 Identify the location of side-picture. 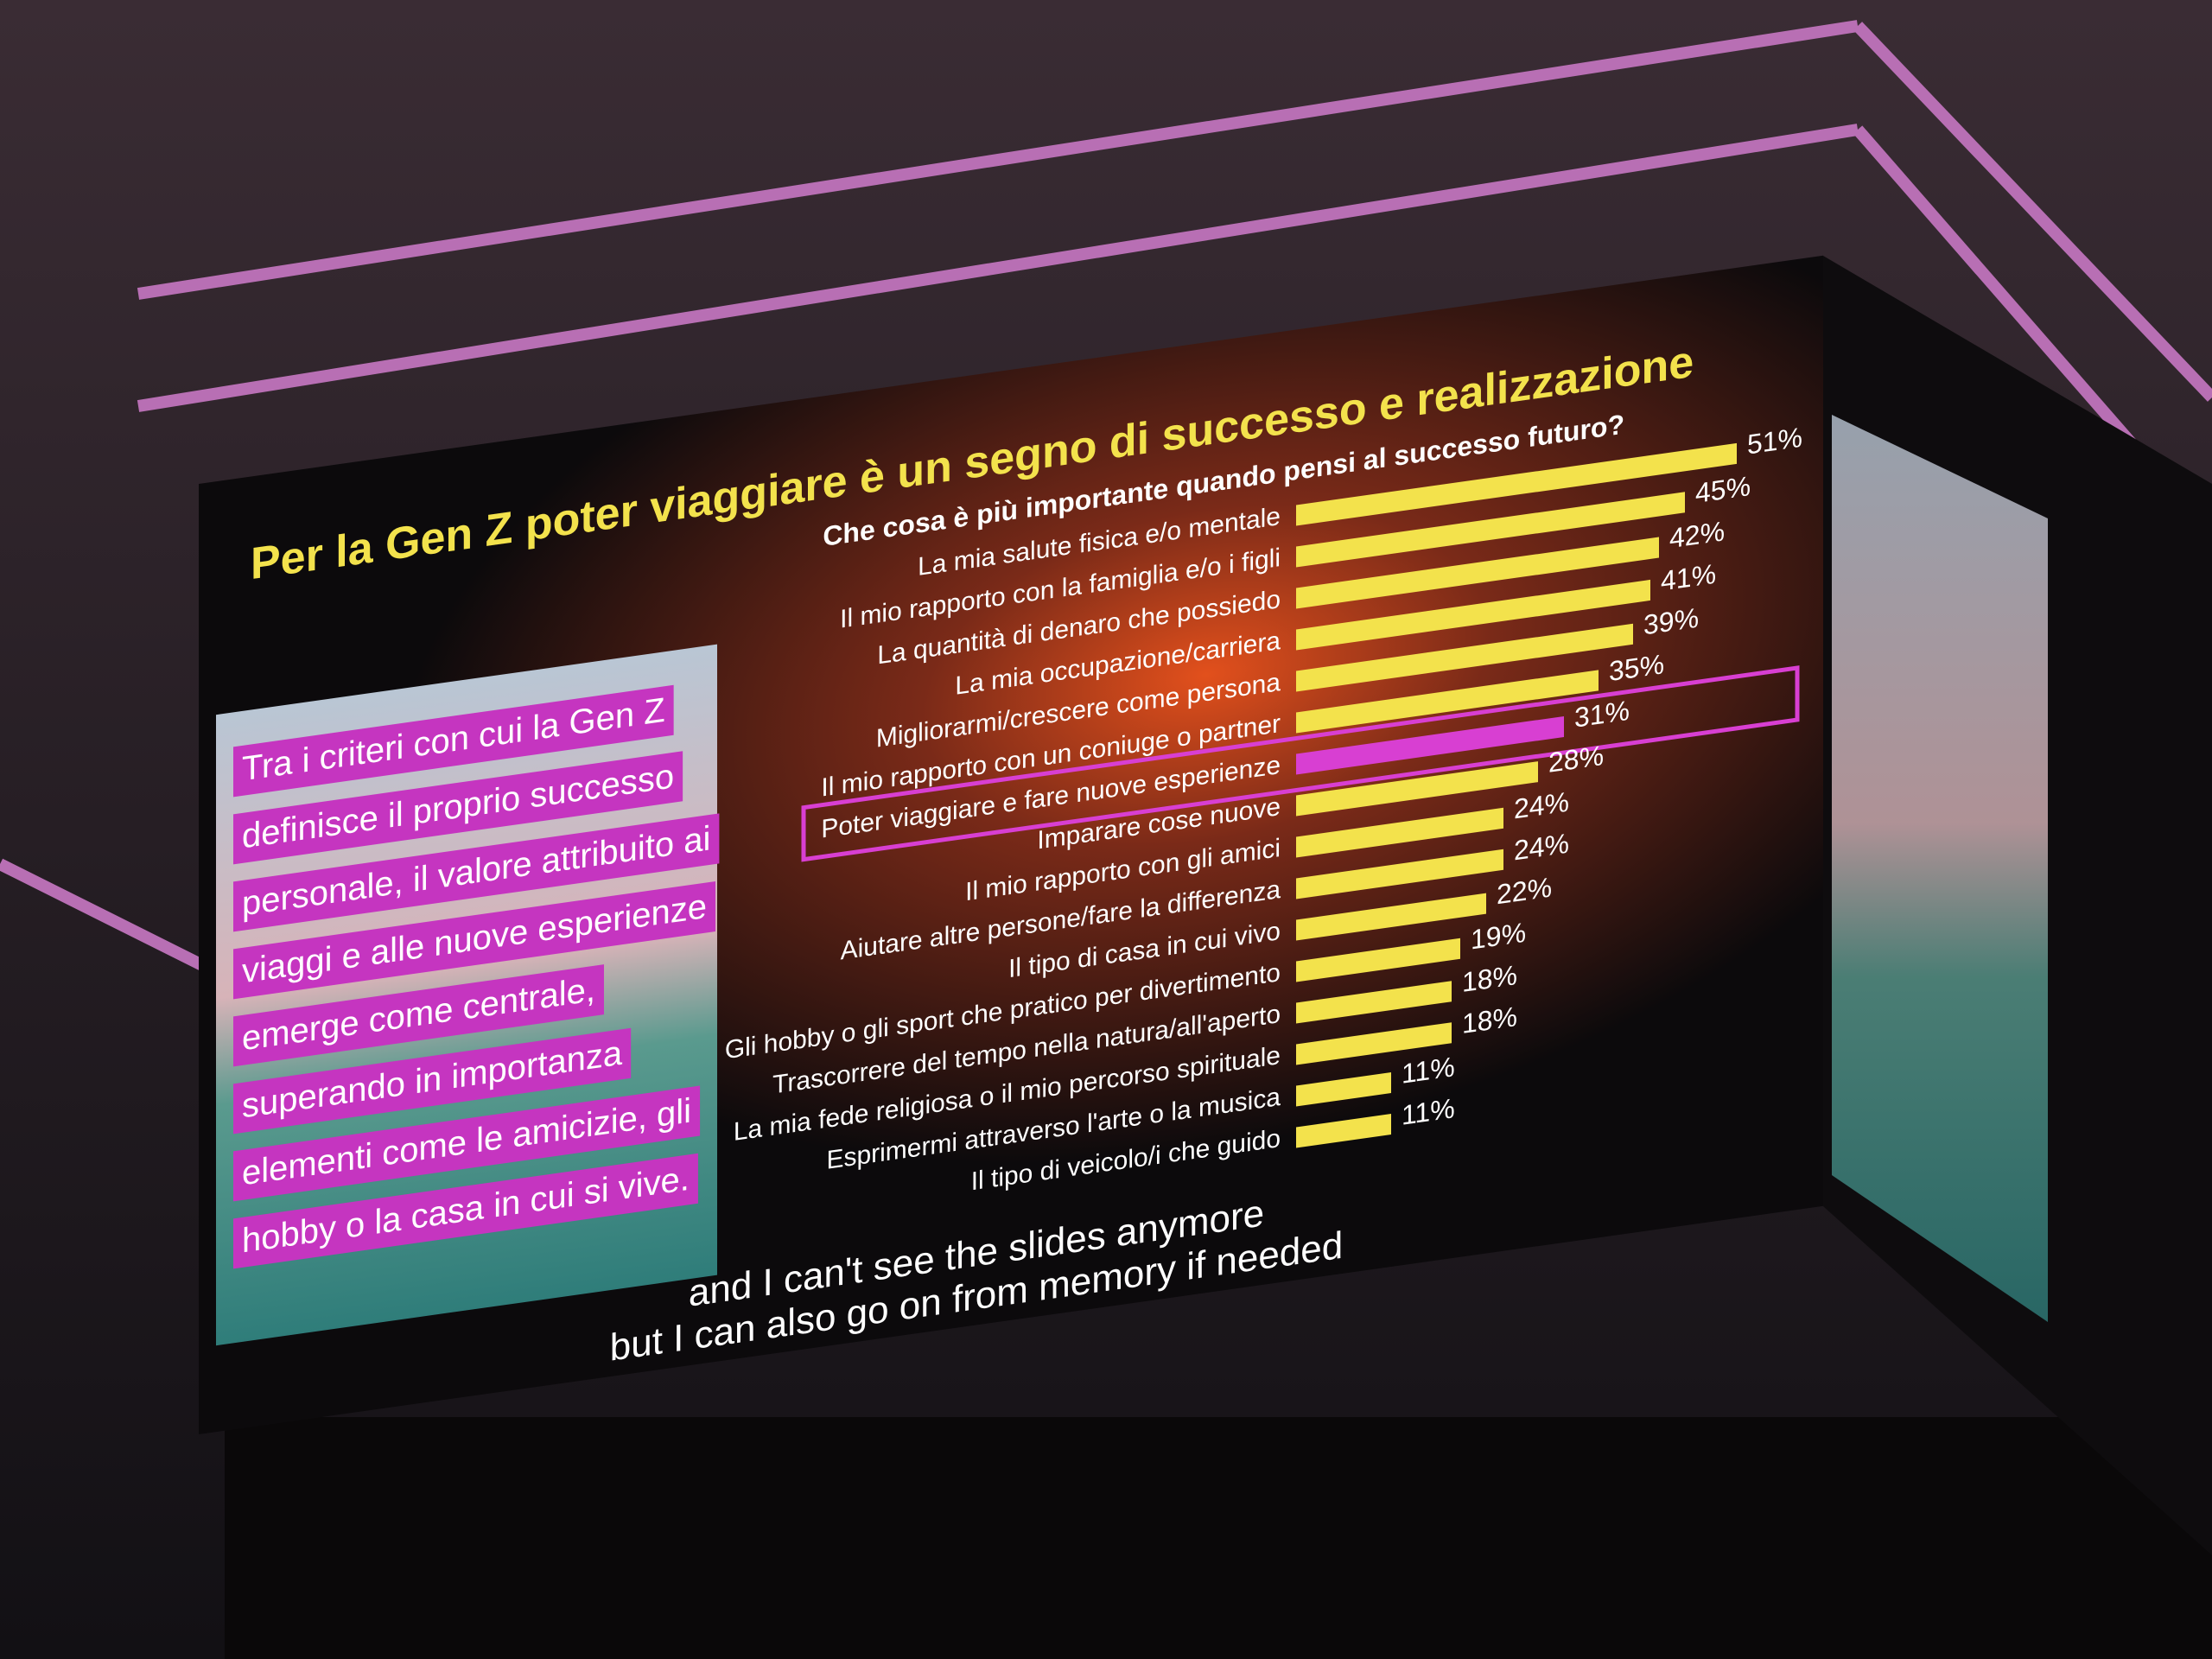
(1940, 868).